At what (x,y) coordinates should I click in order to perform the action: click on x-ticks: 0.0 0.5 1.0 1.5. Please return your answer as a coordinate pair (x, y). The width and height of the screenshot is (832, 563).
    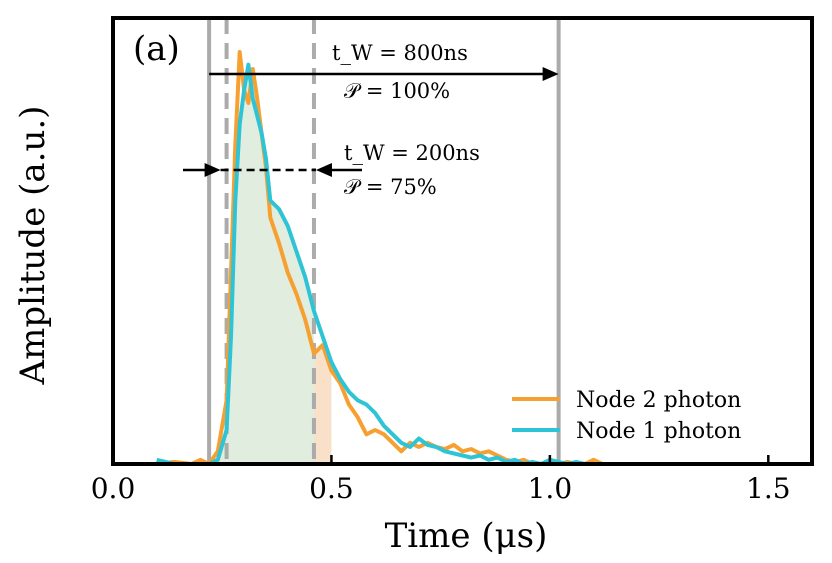
    Looking at the image, I should click on (441, 480).